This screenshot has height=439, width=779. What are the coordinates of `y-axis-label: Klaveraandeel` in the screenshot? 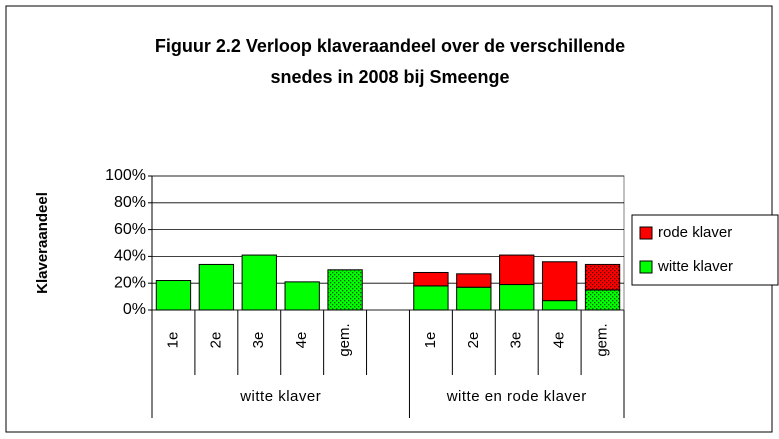 It's located at (42, 243).